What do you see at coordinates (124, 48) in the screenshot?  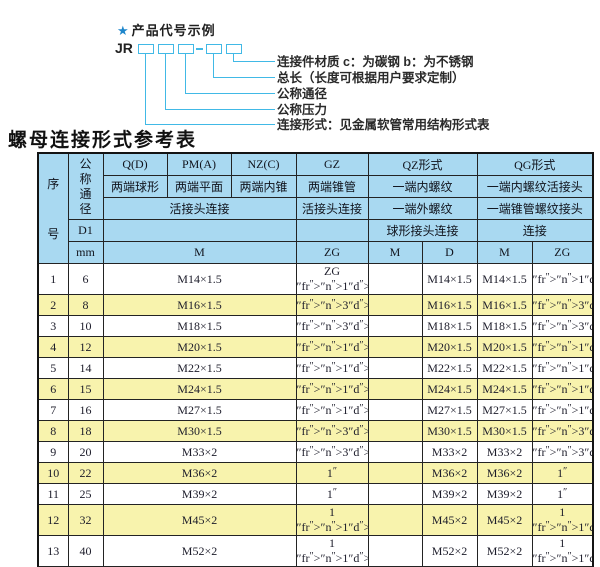 I see `code-prefix: JR` at bounding box center [124, 48].